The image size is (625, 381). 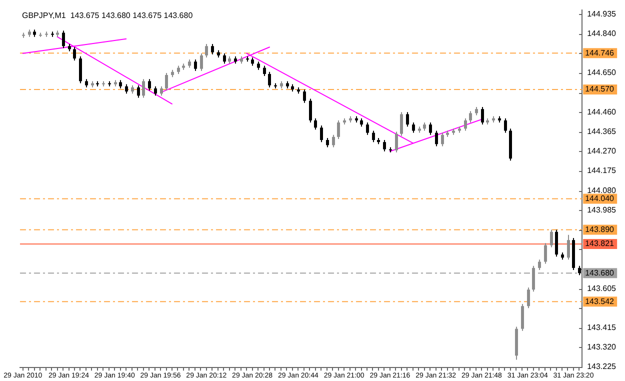 I want to click on y-tick-label: 143.985, so click(x=602, y=209).